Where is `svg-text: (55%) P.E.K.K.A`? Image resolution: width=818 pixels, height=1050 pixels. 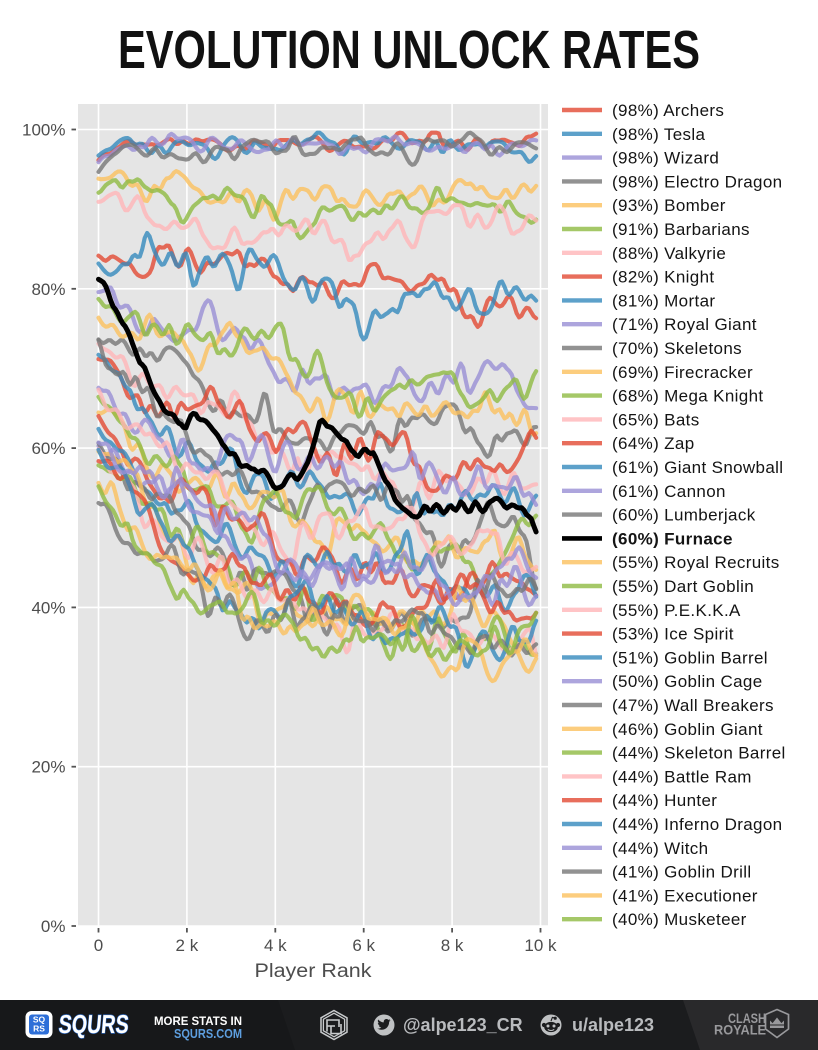 svg-text: (55%) P.E.K.K.A is located at coordinates (676, 610).